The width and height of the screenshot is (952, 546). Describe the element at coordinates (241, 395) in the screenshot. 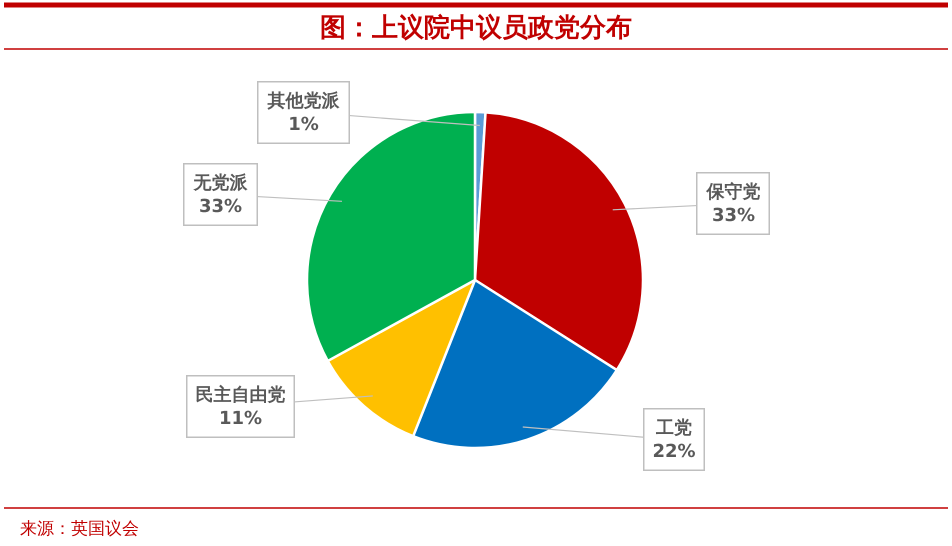

I see `slice-label: 民主自由党` at that location.